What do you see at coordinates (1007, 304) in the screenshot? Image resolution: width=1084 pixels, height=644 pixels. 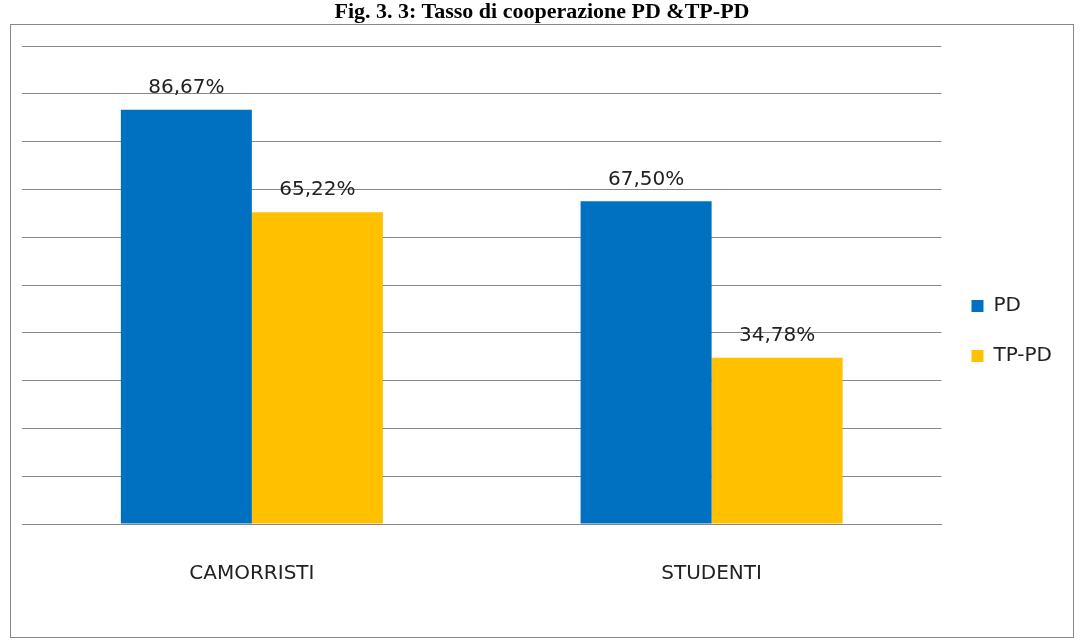 I see `legend-label: PD` at bounding box center [1007, 304].